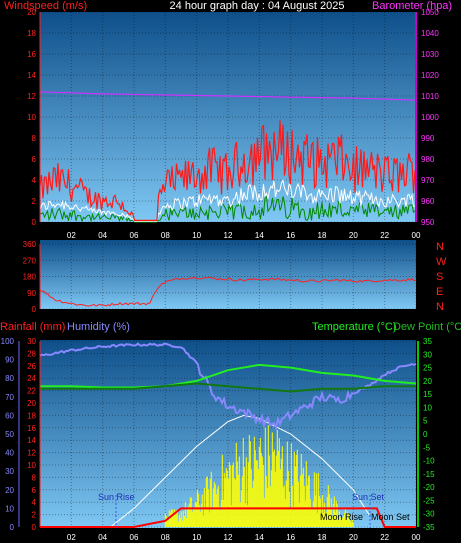  What do you see at coordinates (430, 12) in the screenshot?
I see `barometer-tick-label: 1050` at bounding box center [430, 12].